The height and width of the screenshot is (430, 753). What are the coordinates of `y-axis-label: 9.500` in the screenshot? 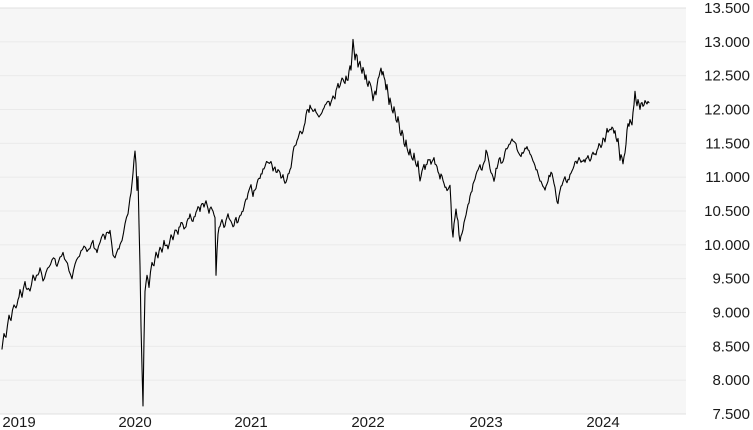 It's located at (731, 279).